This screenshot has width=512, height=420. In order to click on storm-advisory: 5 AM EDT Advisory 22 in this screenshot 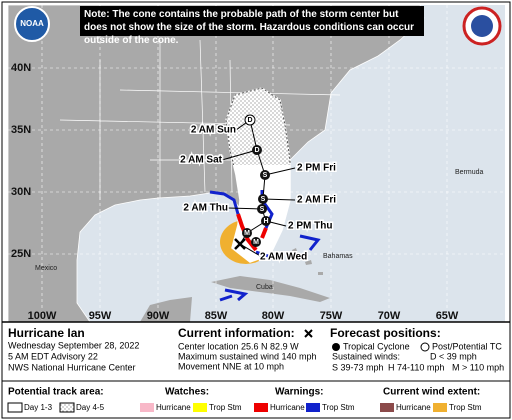, I will do `click(53, 356)`.